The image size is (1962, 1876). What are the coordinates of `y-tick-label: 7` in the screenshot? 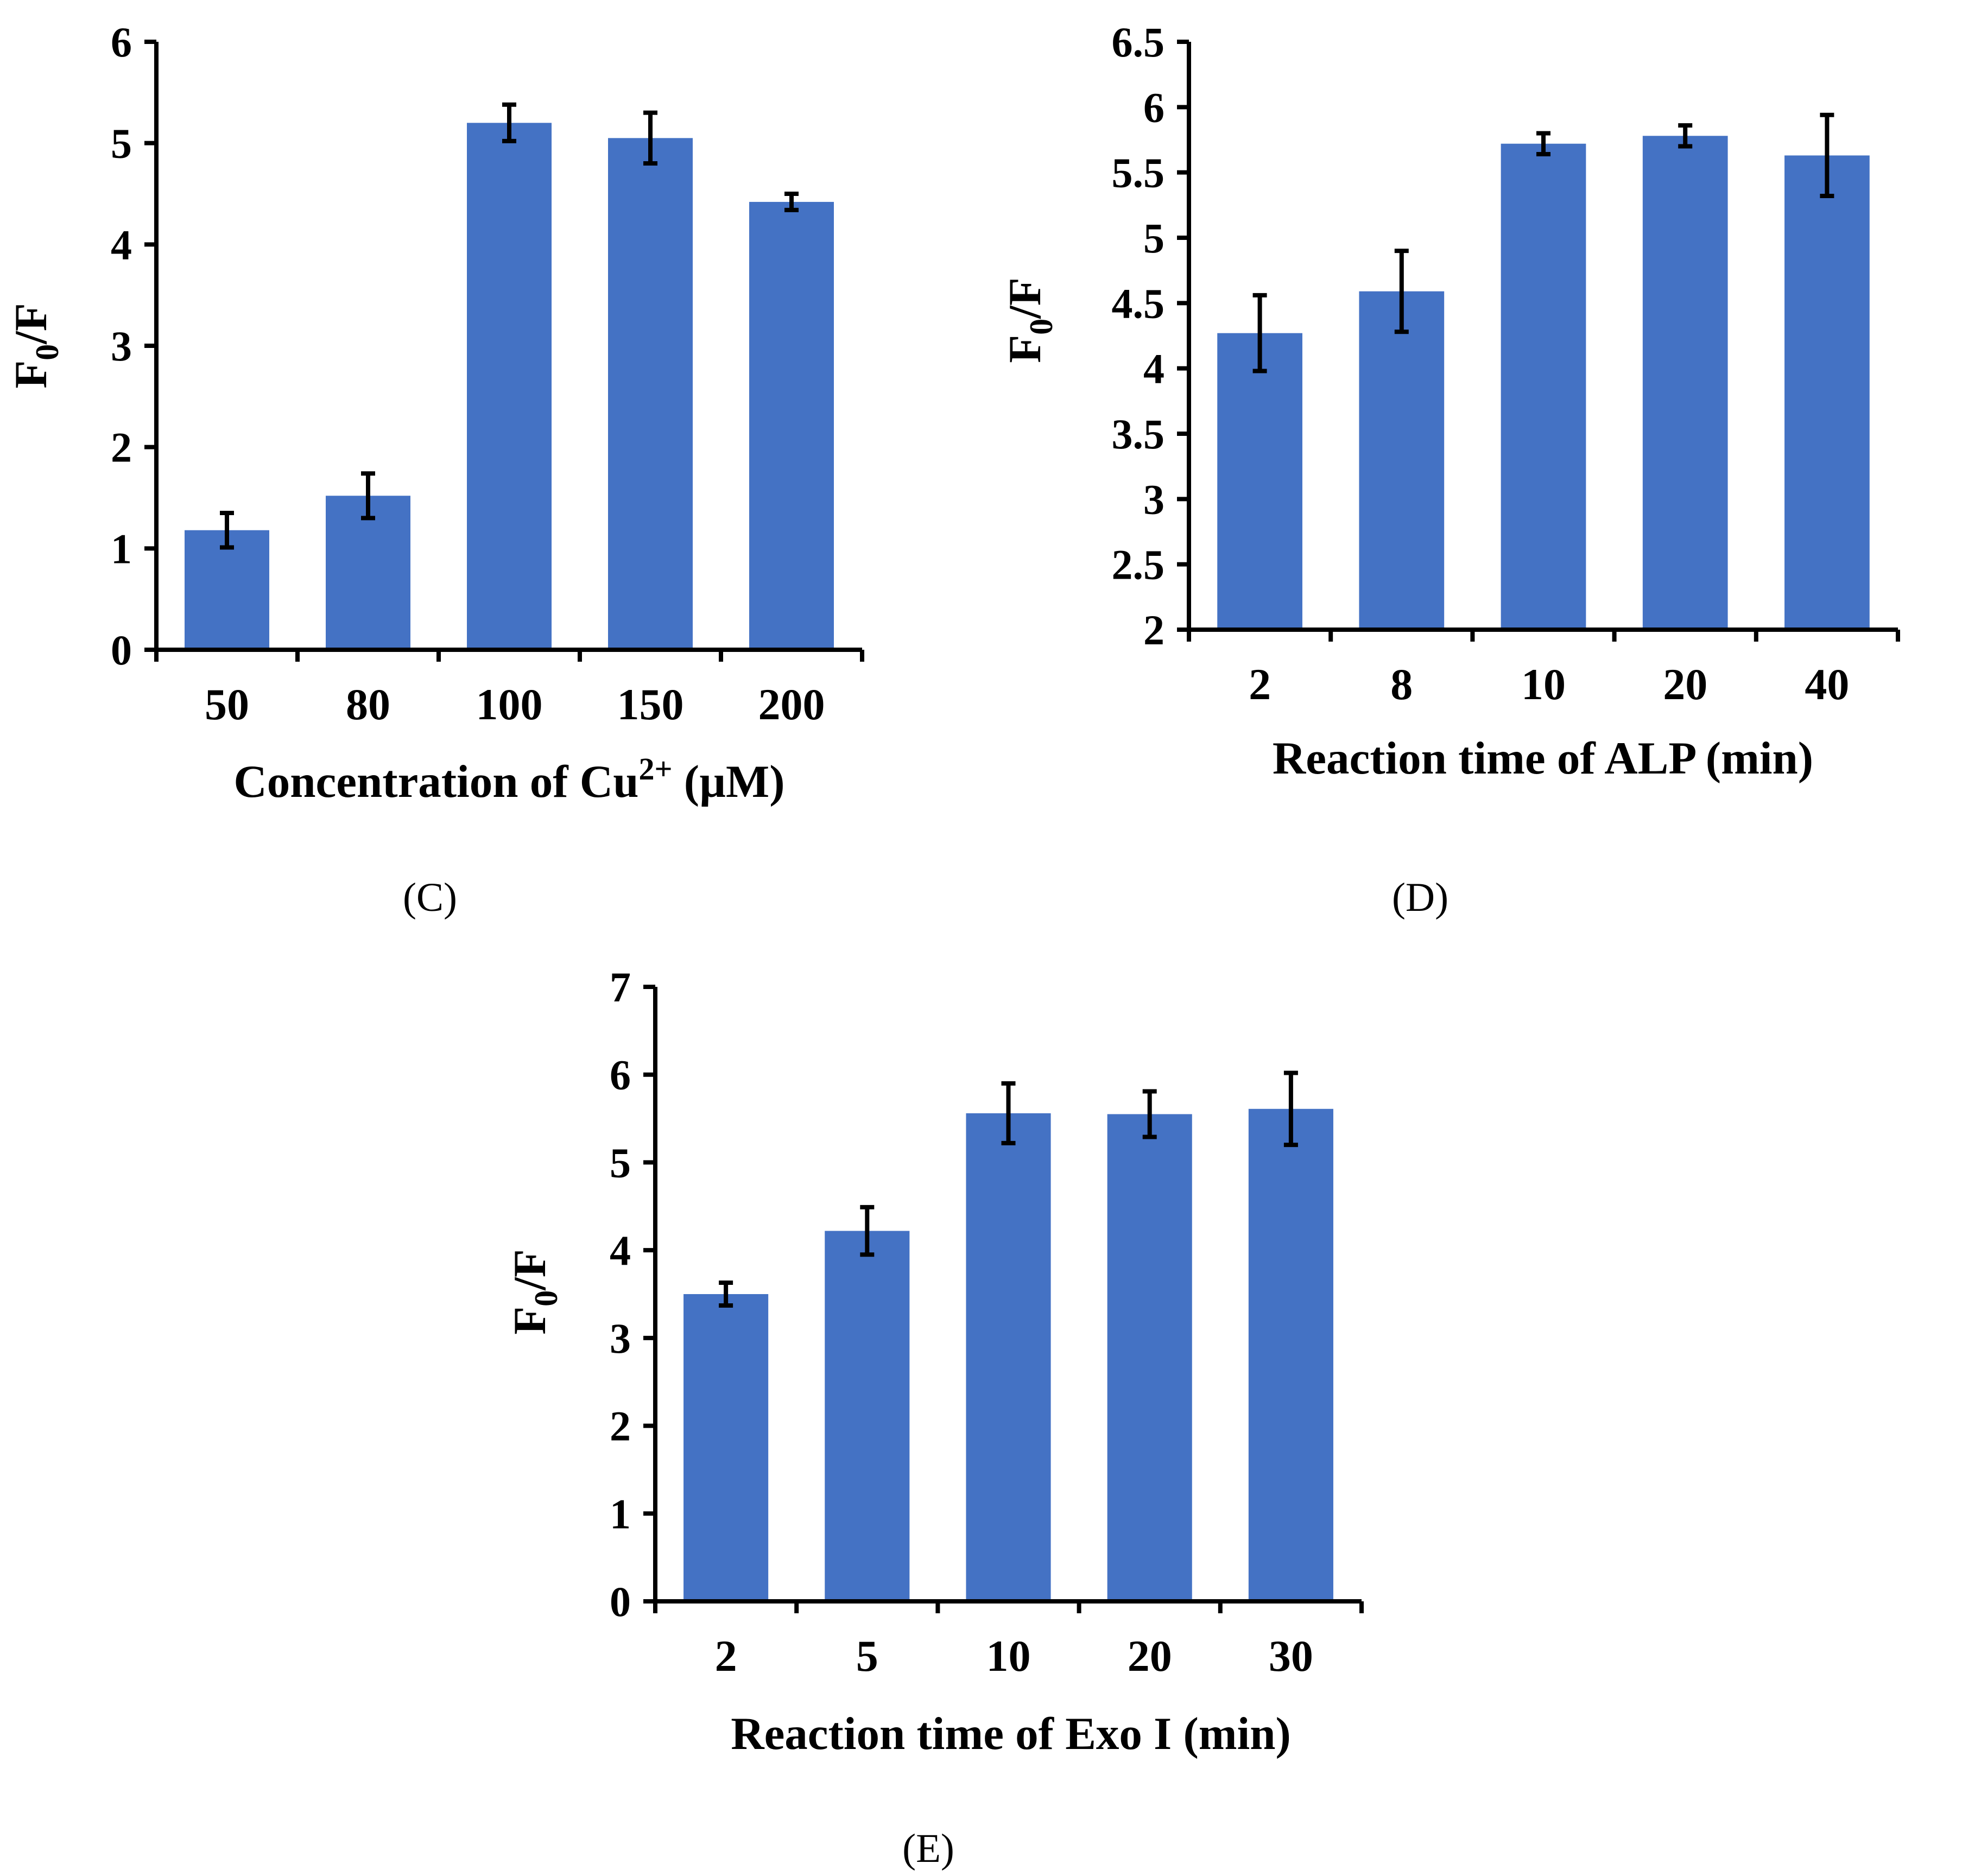 It's located at (620, 987).